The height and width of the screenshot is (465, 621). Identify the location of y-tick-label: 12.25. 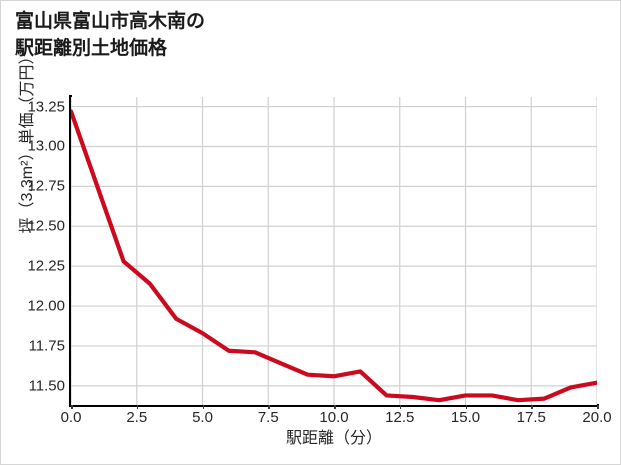
(46, 266).